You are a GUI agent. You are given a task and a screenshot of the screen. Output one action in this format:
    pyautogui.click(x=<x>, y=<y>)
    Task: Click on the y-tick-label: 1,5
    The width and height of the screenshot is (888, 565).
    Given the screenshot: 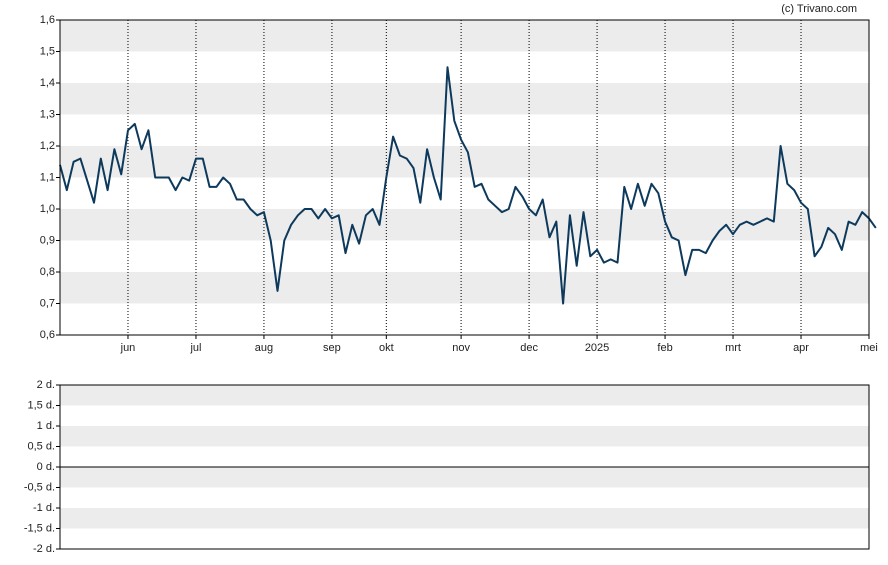 What is the action you would take?
    pyautogui.click(x=47, y=51)
    